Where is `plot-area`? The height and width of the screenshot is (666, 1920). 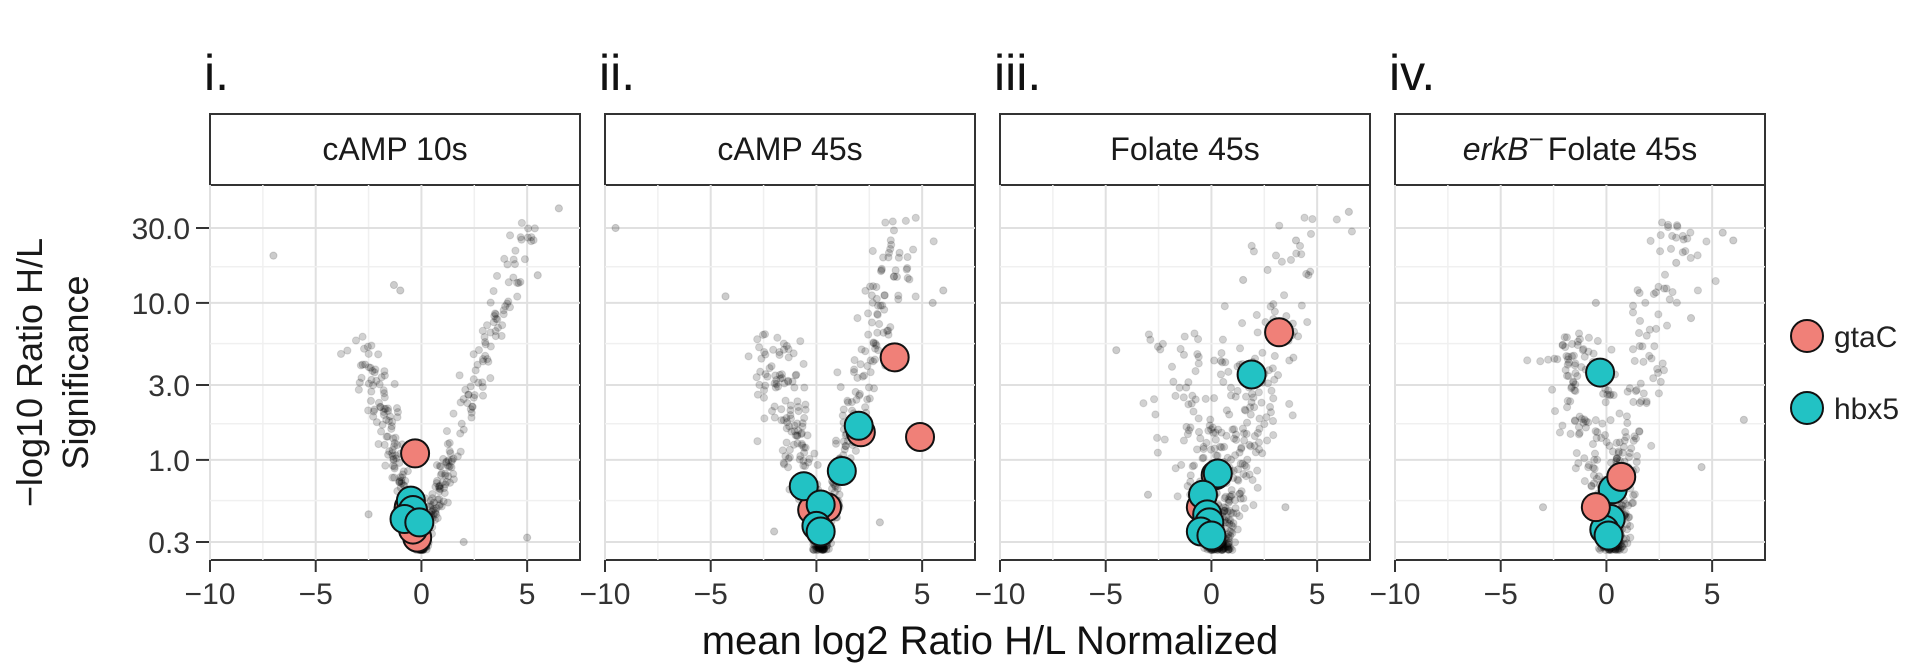 plot-area is located at coordinates (790, 372).